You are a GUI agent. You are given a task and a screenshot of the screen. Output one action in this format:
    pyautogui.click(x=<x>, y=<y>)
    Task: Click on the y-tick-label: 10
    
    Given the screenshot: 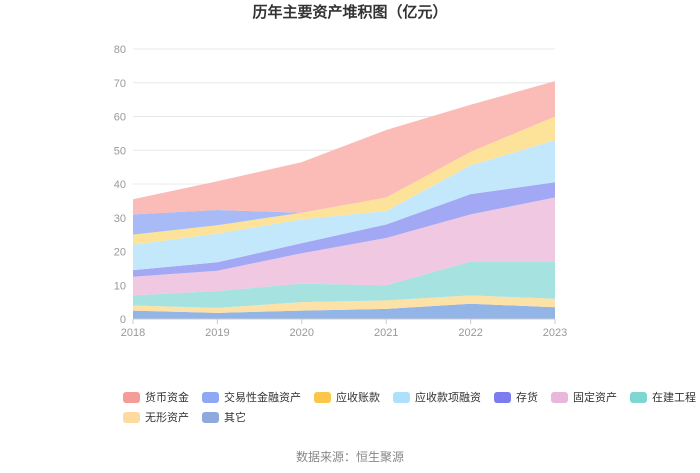 What is the action you would take?
    pyautogui.click(x=120, y=286)
    